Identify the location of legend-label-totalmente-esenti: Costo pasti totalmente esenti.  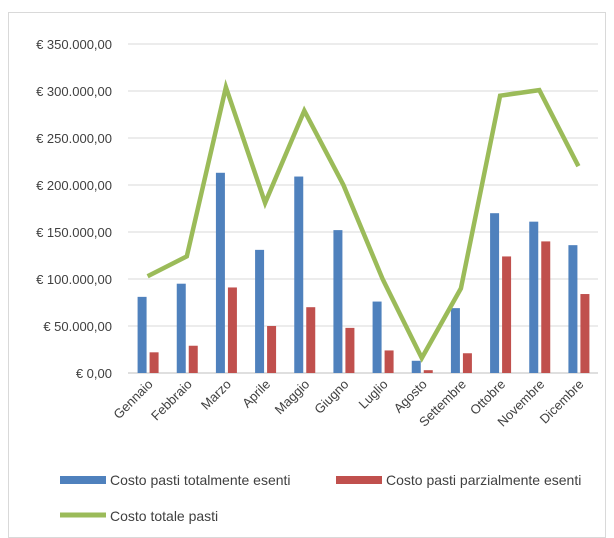
(200, 480).